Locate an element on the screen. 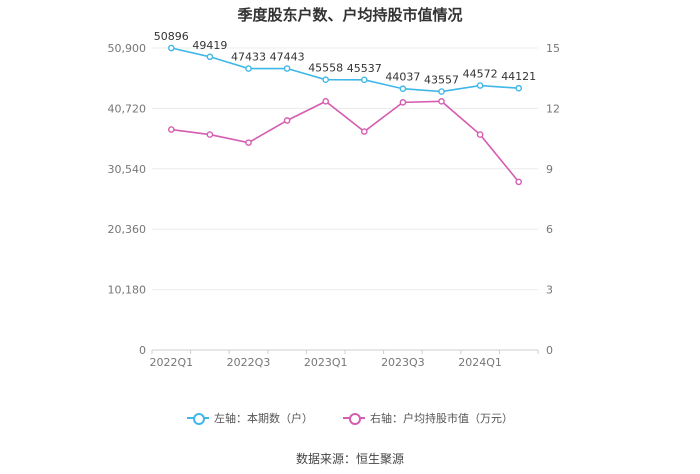 The width and height of the screenshot is (700, 474). x-axis-tick-label: 2023Q1 is located at coordinates (326, 362).